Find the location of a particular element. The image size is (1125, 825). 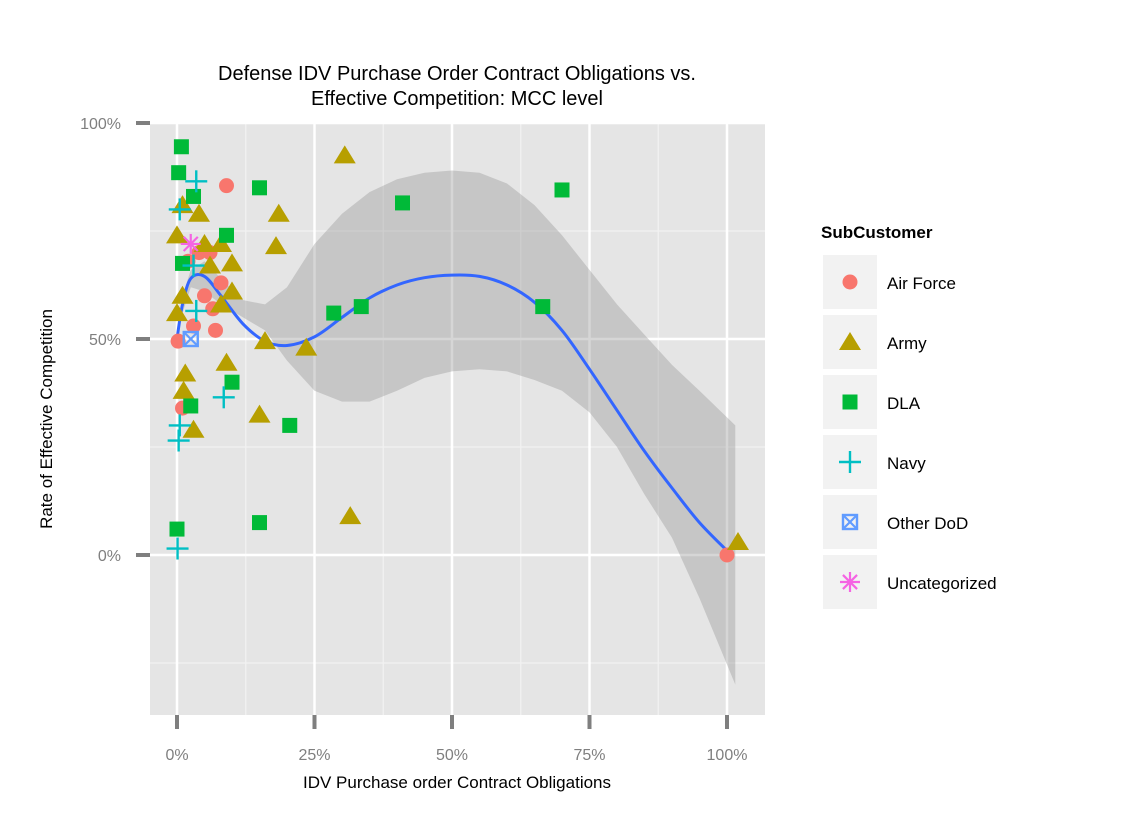

x-tick-label: 0% is located at coordinates (176, 755).